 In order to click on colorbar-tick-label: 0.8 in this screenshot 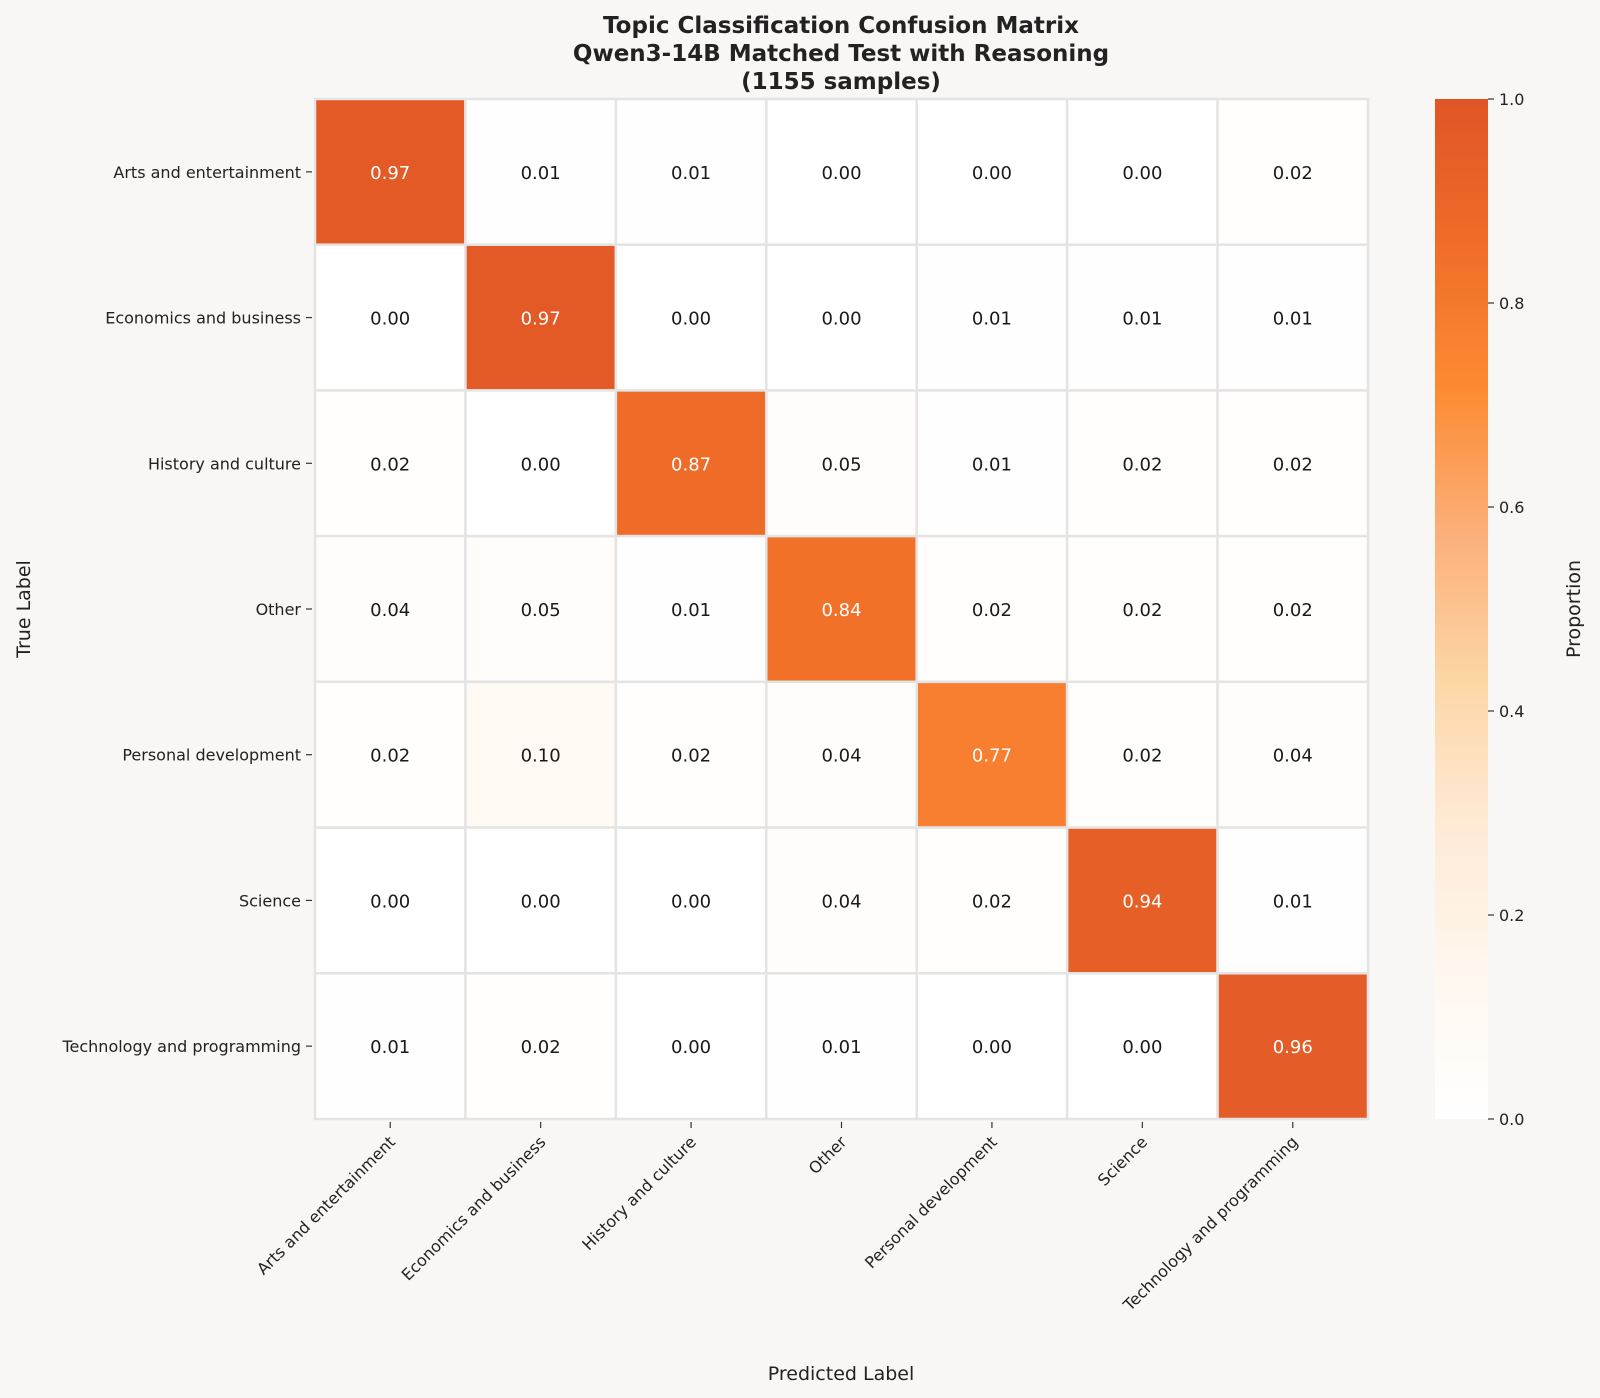, I will do `click(1511, 303)`.